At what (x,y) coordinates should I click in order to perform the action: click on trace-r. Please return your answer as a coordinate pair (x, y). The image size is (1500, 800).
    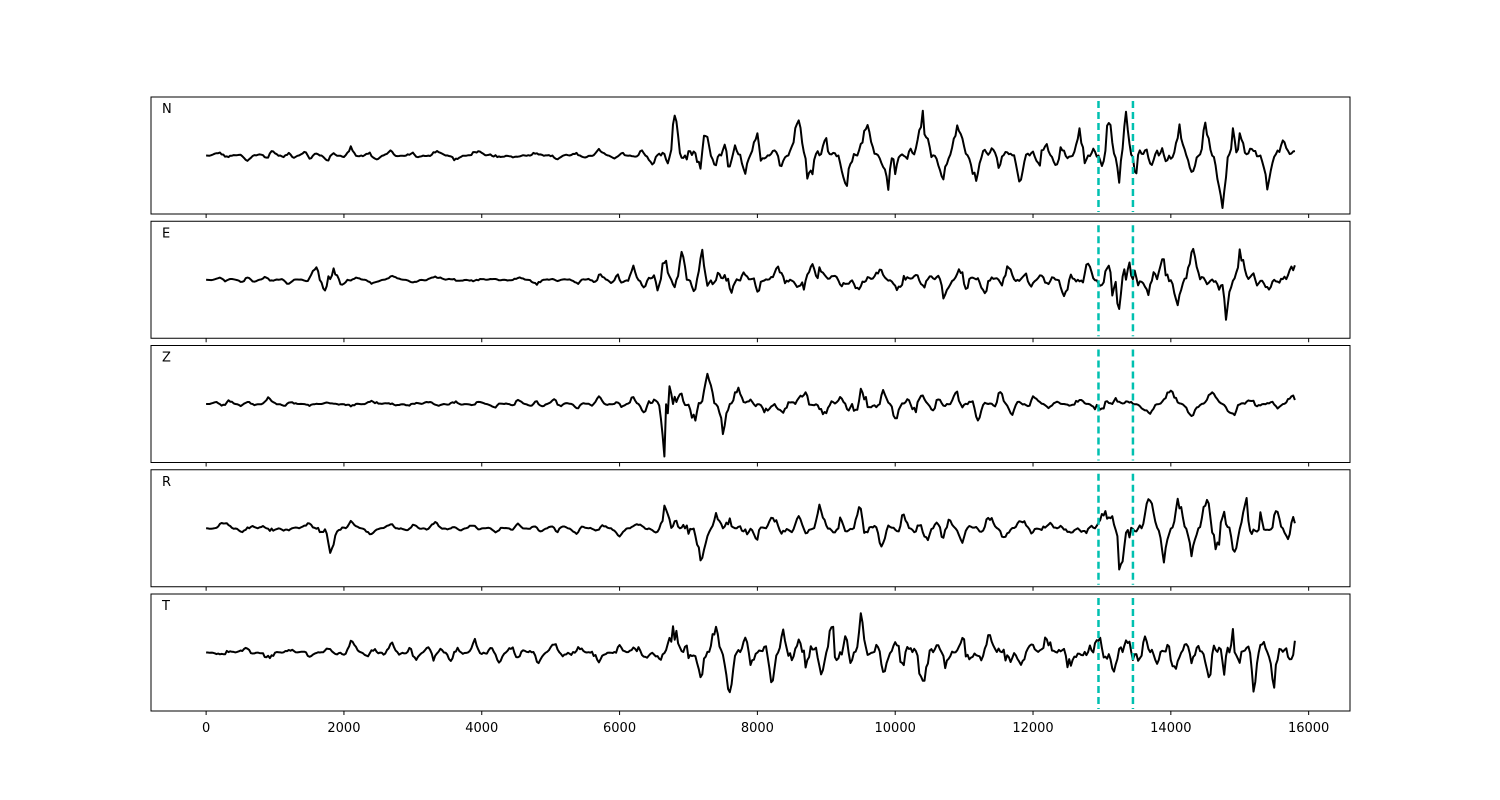
    Looking at the image, I should click on (751, 534).